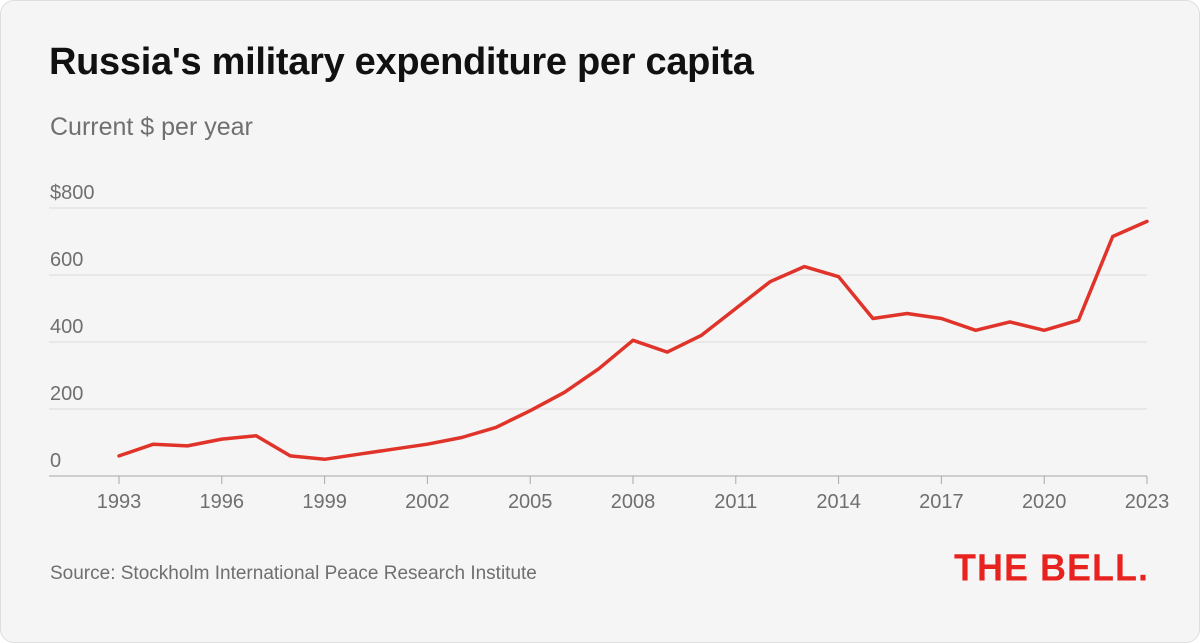  What do you see at coordinates (119, 456) in the screenshot?
I see `data-point-1993` at bounding box center [119, 456].